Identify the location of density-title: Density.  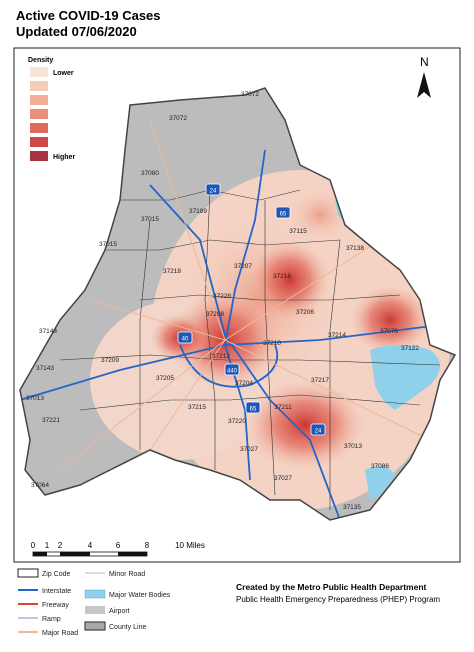
(40, 60).